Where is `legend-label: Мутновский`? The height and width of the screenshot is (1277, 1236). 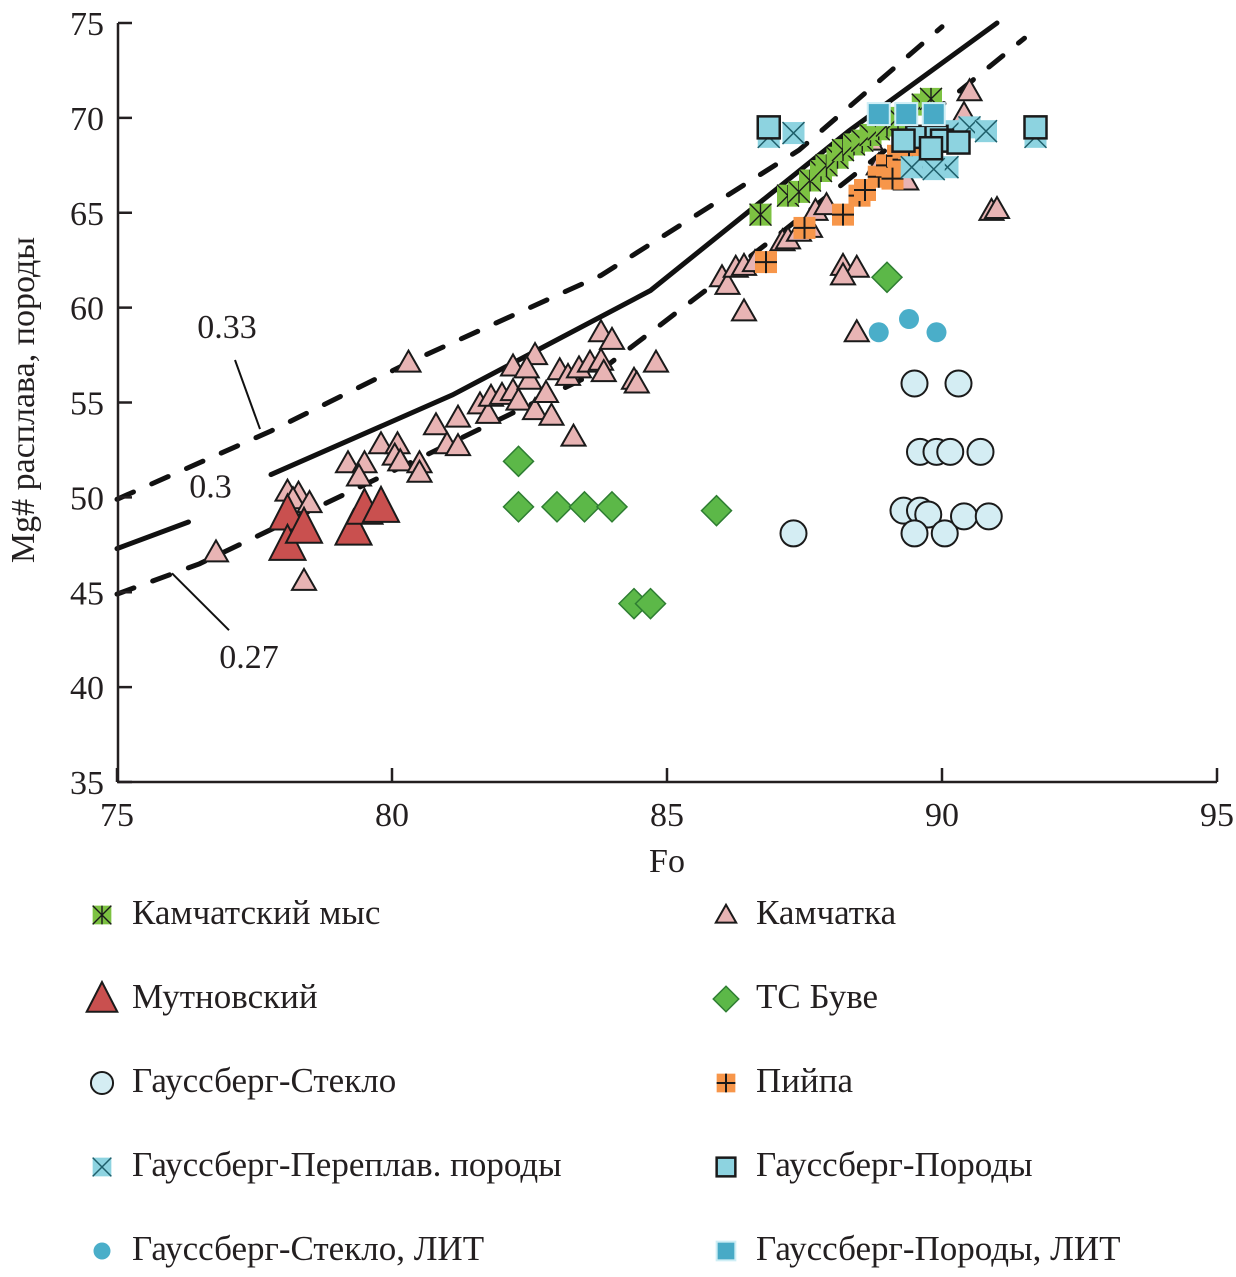
legend-label: Мутновский is located at coordinates (225, 996).